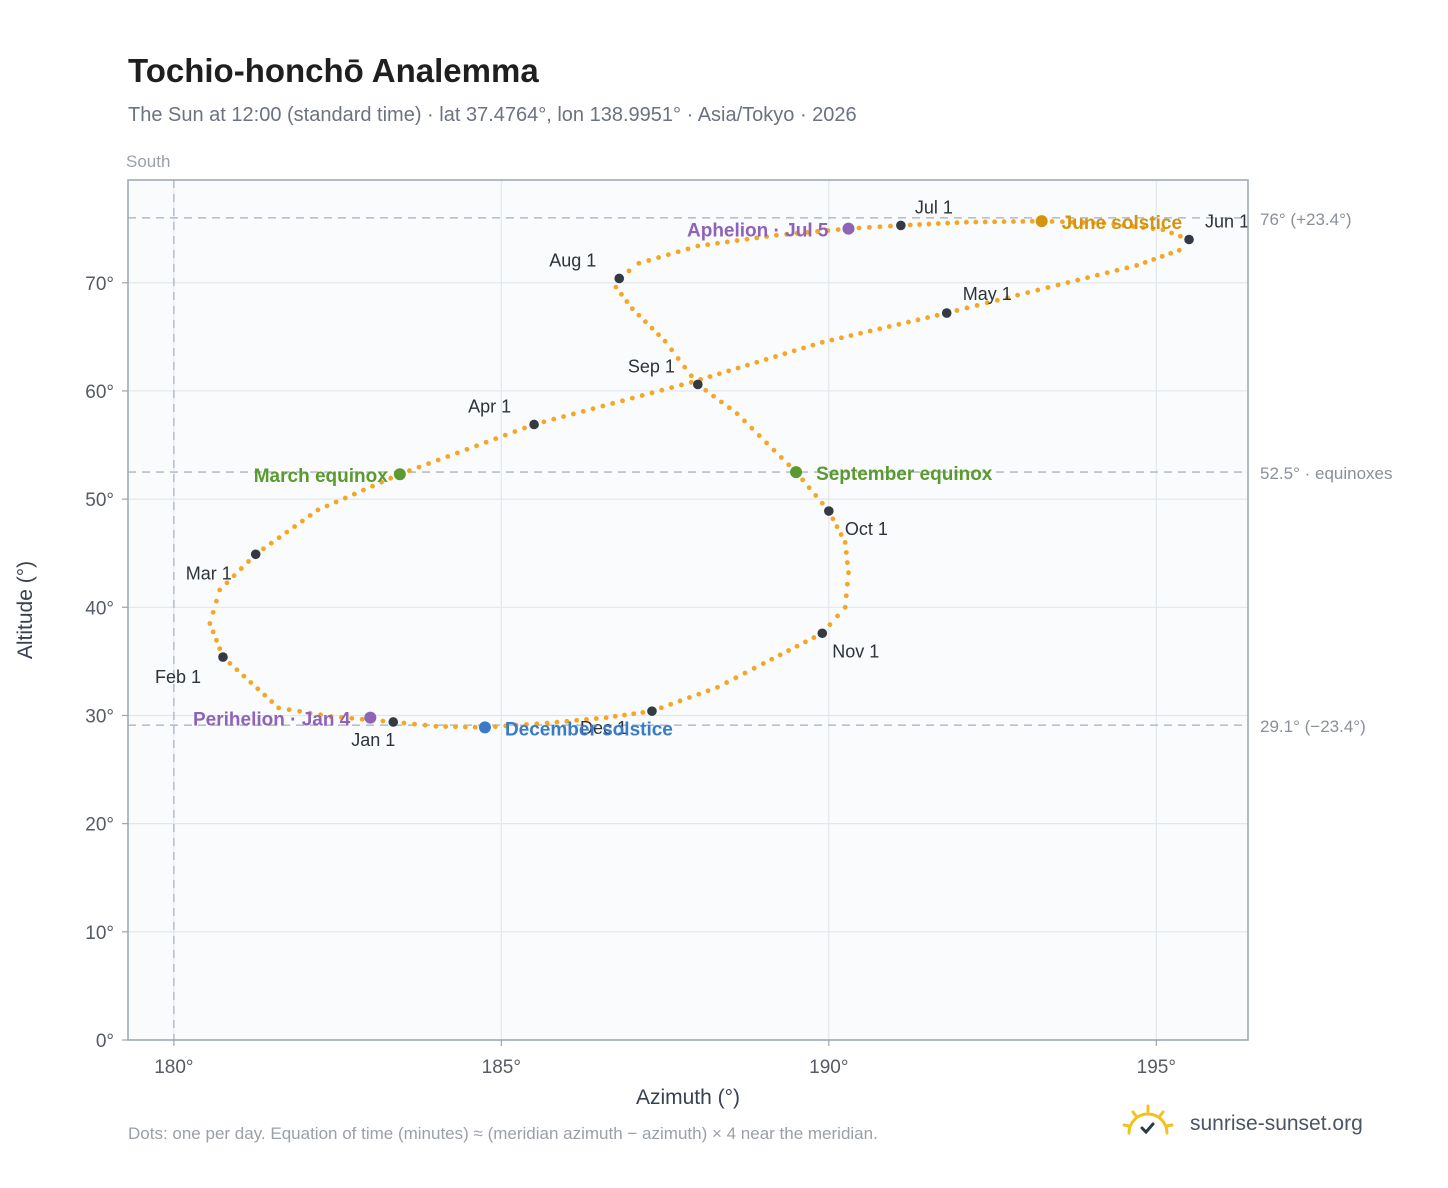 The width and height of the screenshot is (1448, 1188). What do you see at coordinates (1306, 219) in the screenshot?
I see `reference-line-label: 76° (+23.4°)` at bounding box center [1306, 219].